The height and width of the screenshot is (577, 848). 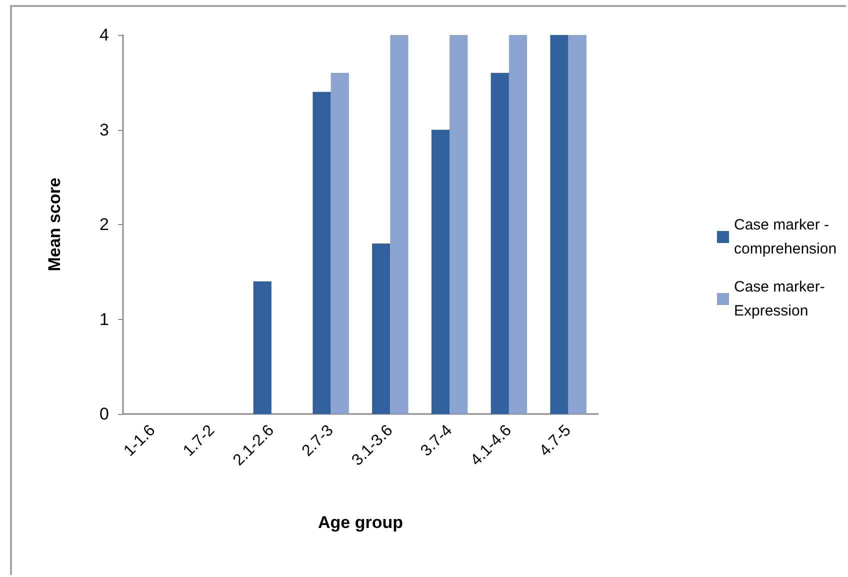 What do you see at coordinates (360, 522) in the screenshot?
I see `x-axis-title: Age group` at bounding box center [360, 522].